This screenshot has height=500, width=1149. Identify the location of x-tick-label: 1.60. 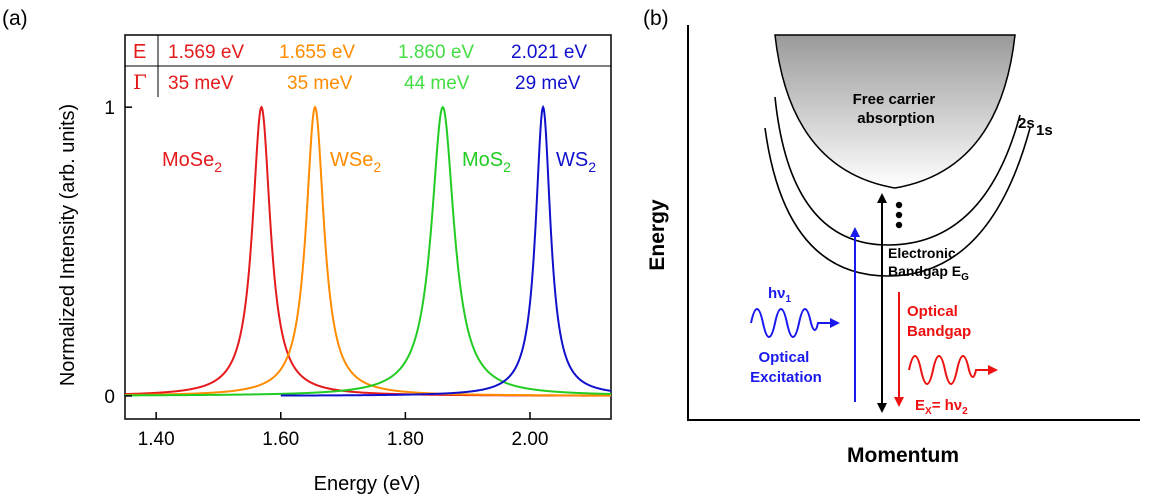
(280, 439).